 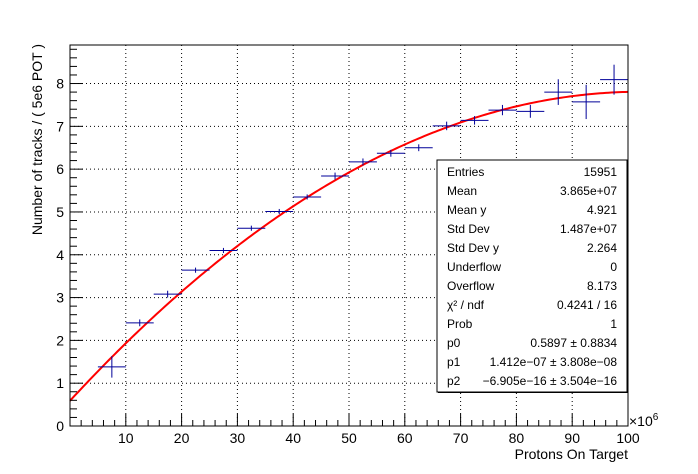 What do you see at coordinates (60, 383) in the screenshot?
I see `y-tick-label: 1` at bounding box center [60, 383].